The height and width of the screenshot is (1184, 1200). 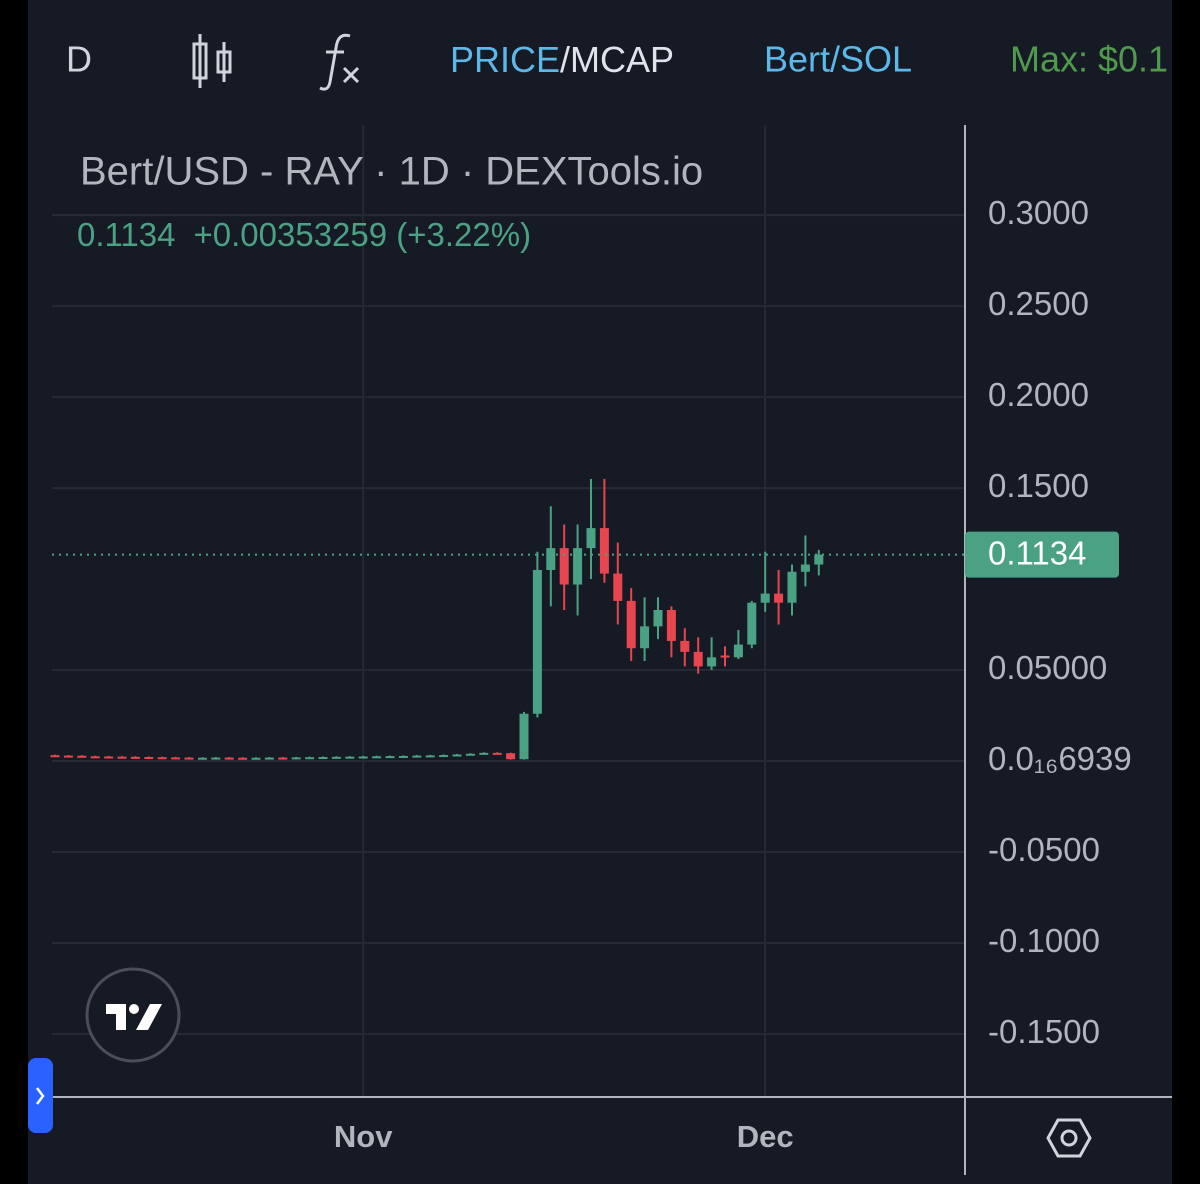 I want to click on mcap-option: /MCAP, so click(x=617, y=59).